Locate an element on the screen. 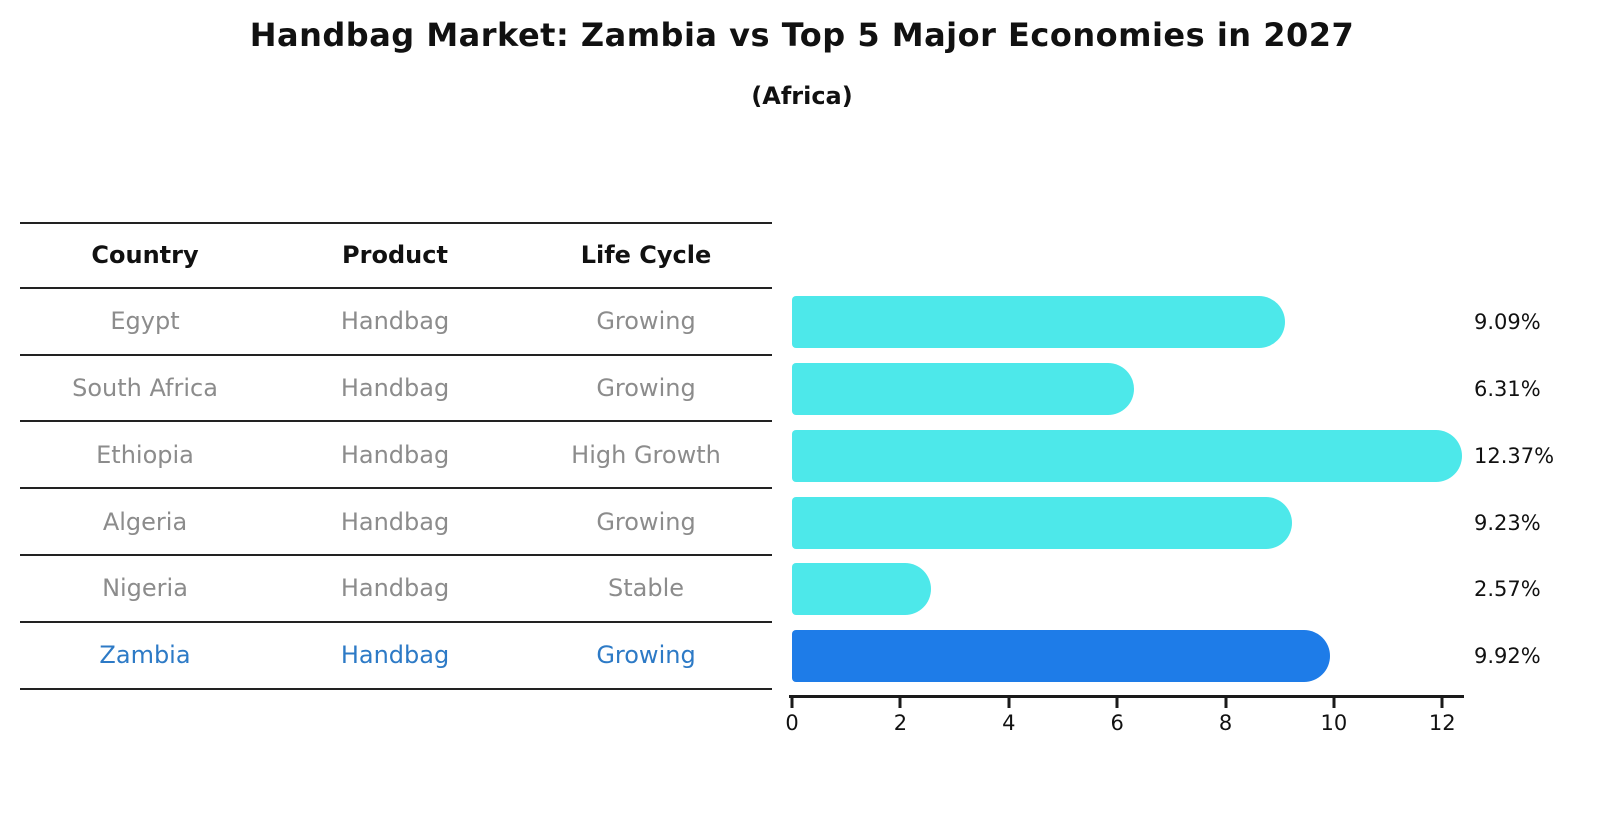 The image size is (1604, 823). column-header-country: Country is located at coordinates (145, 255).